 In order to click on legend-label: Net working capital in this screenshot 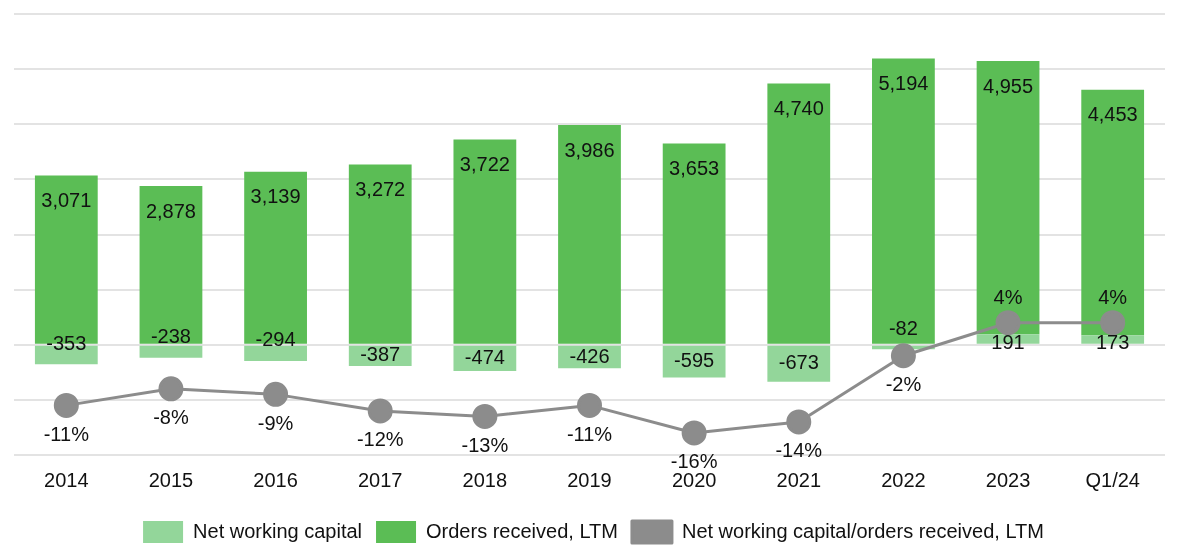, I will do `click(278, 530)`.